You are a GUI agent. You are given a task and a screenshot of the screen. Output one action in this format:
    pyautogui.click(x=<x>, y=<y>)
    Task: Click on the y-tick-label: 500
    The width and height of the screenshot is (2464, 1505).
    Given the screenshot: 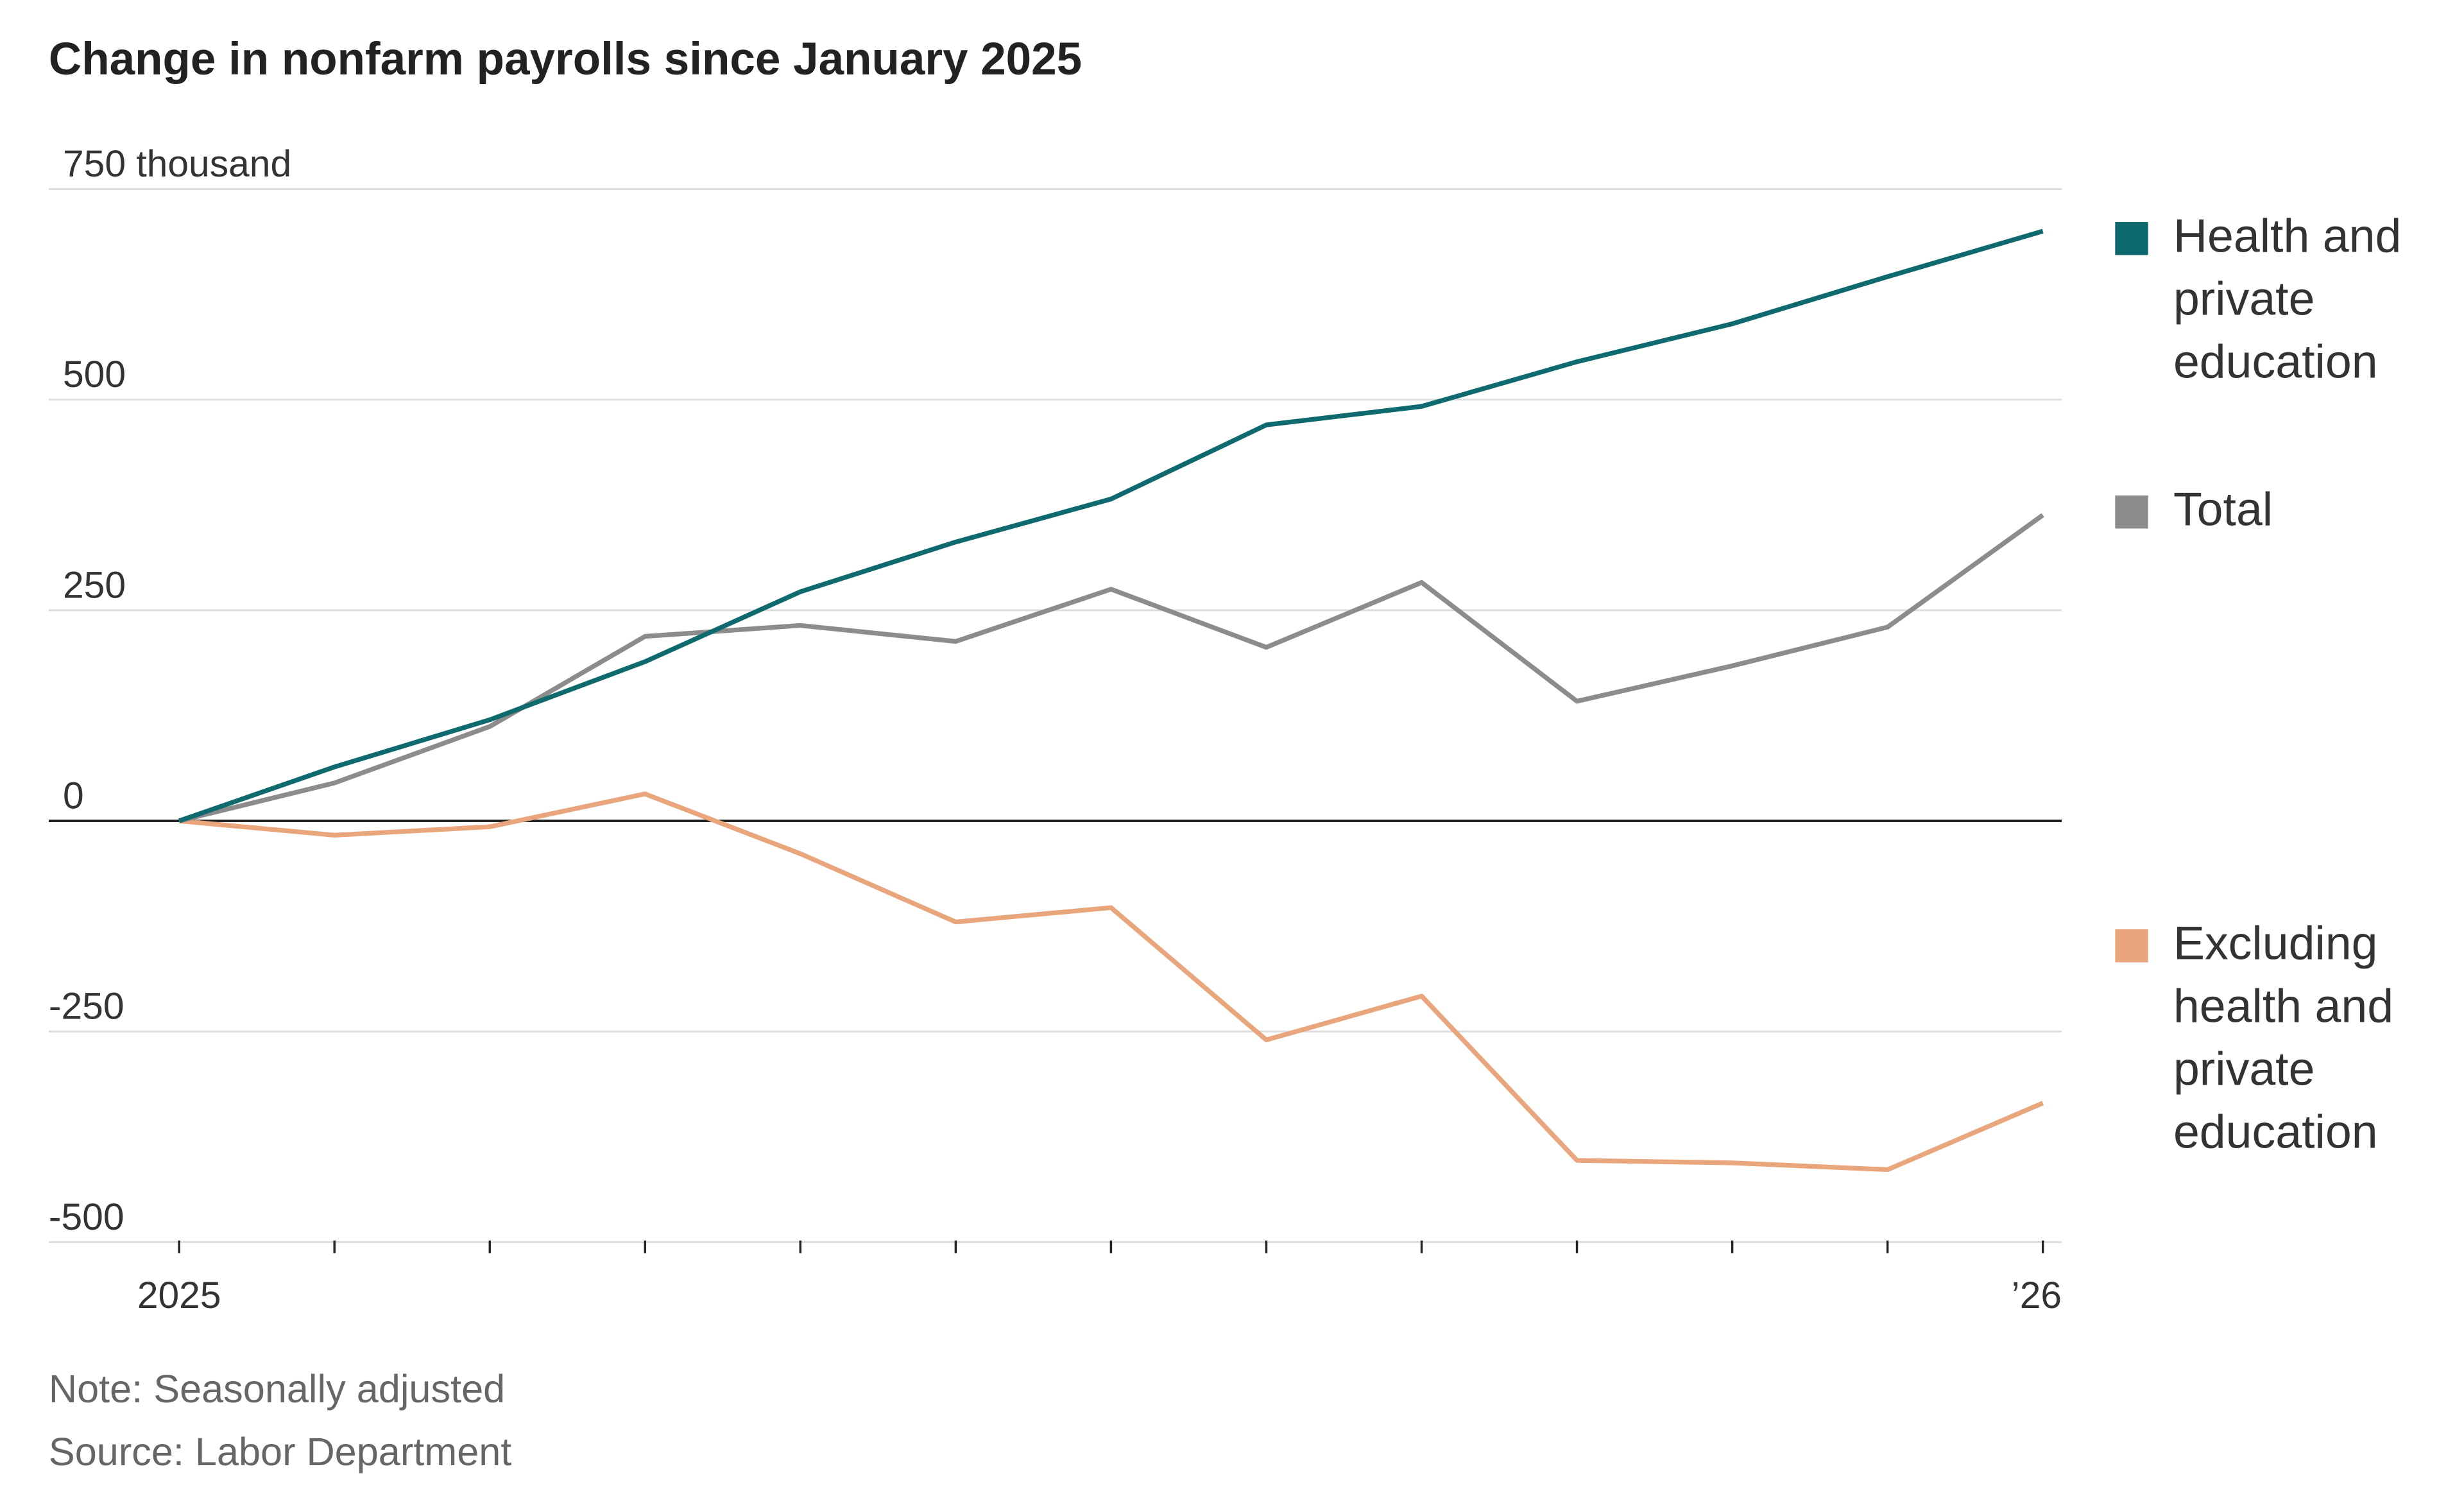 What is the action you would take?
    pyautogui.click(x=95, y=374)
    